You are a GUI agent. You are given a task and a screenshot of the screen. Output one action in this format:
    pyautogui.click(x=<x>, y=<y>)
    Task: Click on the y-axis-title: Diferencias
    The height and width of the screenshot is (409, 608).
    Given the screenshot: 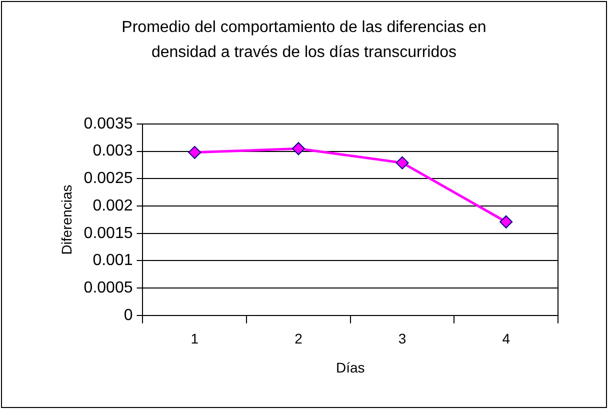 What is the action you would take?
    pyautogui.click(x=66, y=219)
    